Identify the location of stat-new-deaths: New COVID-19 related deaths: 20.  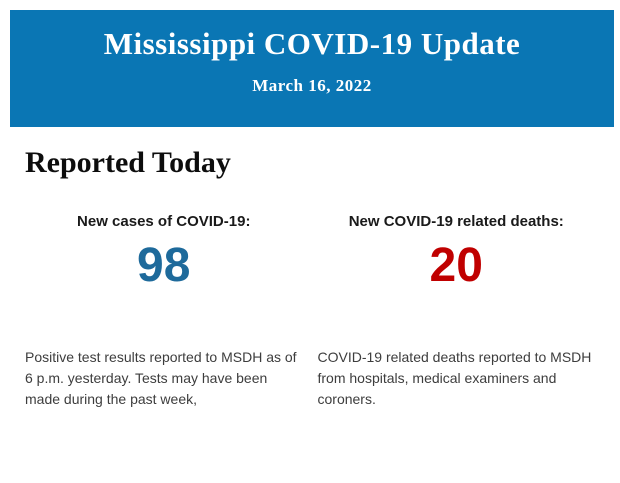
(457, 251).